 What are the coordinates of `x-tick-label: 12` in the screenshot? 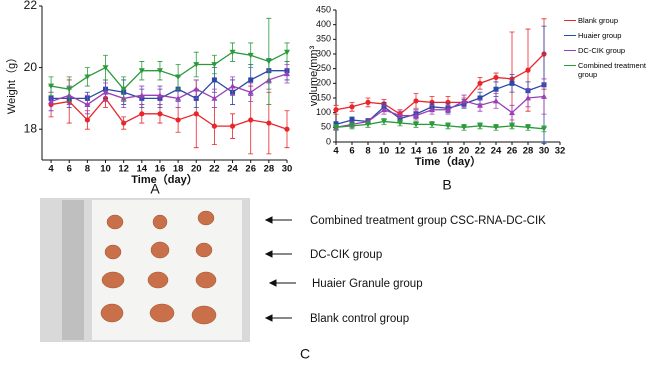 It's located at (123, 169).